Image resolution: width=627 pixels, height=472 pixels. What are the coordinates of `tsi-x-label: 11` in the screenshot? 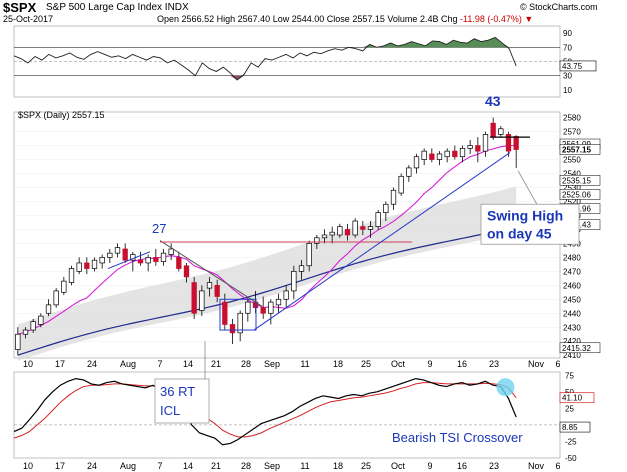 It's located at (304, 466).